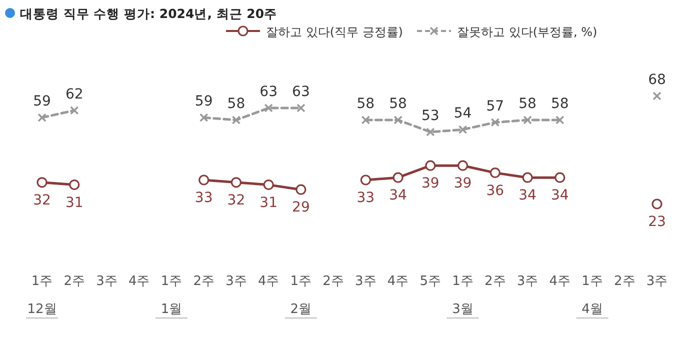 This screenshot has width=698, height=338. Describe the element at coordinates (592, 309) in the screenshot. I see `text: 4월` at that location.